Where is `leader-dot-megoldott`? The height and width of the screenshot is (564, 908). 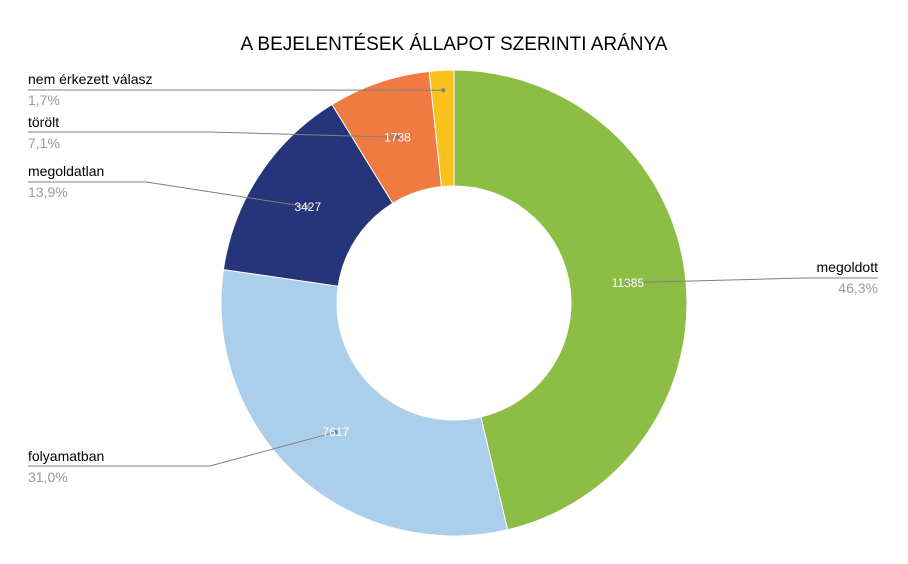 leader-dot-megoldott is located at coordinates (627, 282).